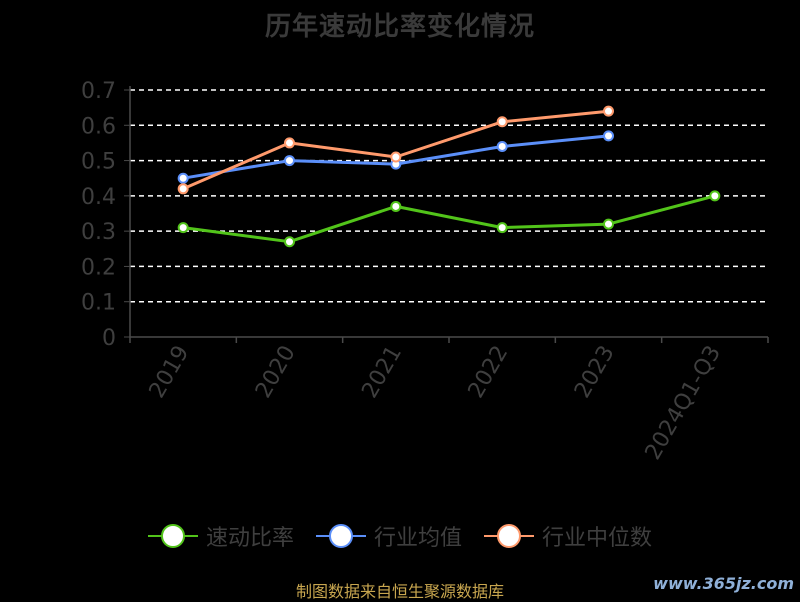  I want to click on legend-label: 速动比率, so click(249, 538).